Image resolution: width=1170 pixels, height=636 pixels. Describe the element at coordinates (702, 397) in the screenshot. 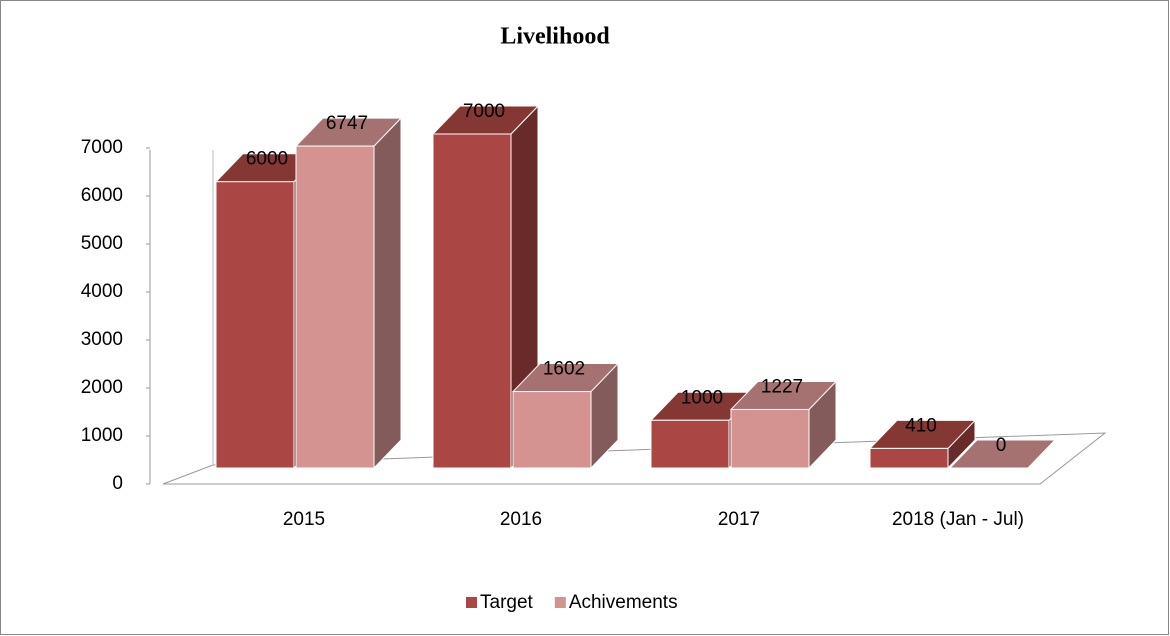

I see `data-label: 1000` at that location.